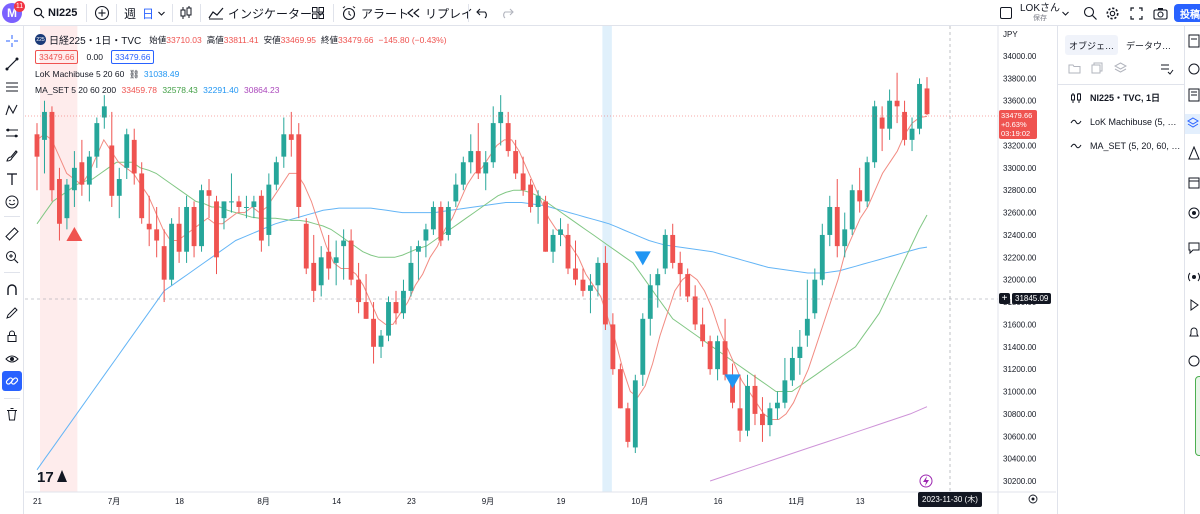  What do you see at coordinates (13, 13) in the screenshot?
I see `user-avatar-button: M 11` at bounding box center [13, 13].